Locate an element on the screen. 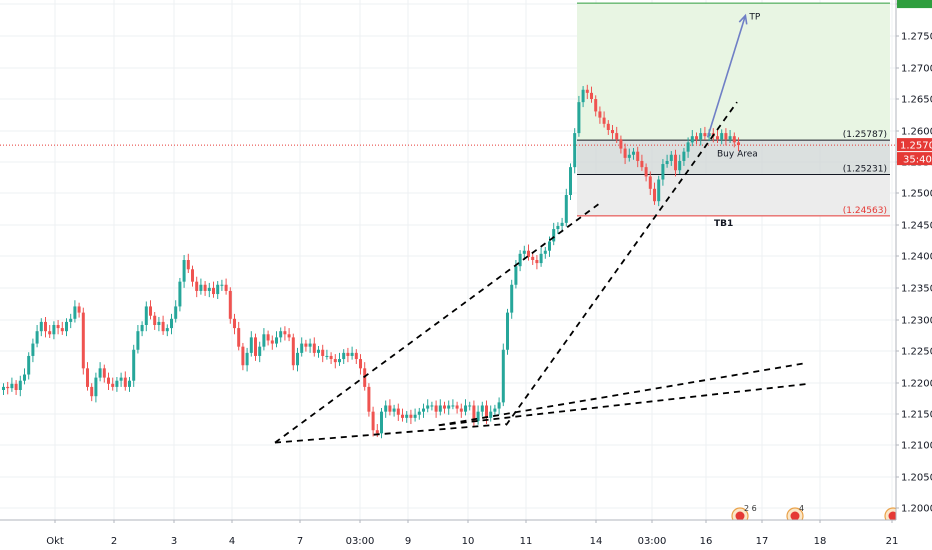  annotation-labels: Buy Area TP TB1 is located at coordinates (737, 120).